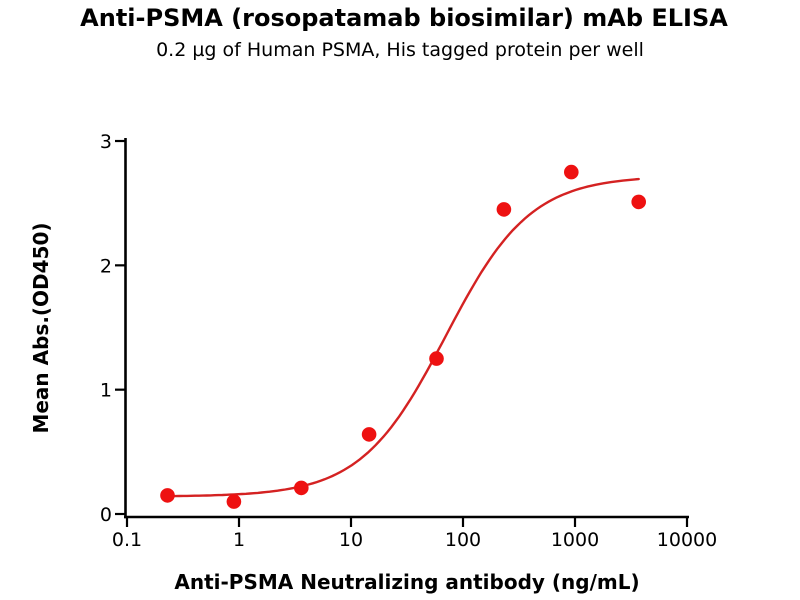 The height and width of the screenshot is (600, 800). I want to click on x-tick-label: 1000, so click(575, 540).